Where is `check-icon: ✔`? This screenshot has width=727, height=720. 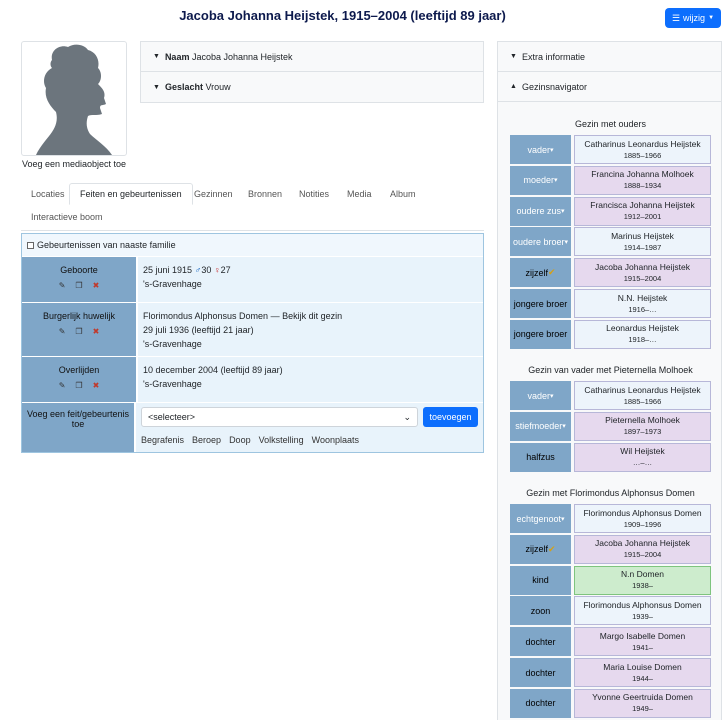 check-icon: ✔ is located at coordinates (551, 272).